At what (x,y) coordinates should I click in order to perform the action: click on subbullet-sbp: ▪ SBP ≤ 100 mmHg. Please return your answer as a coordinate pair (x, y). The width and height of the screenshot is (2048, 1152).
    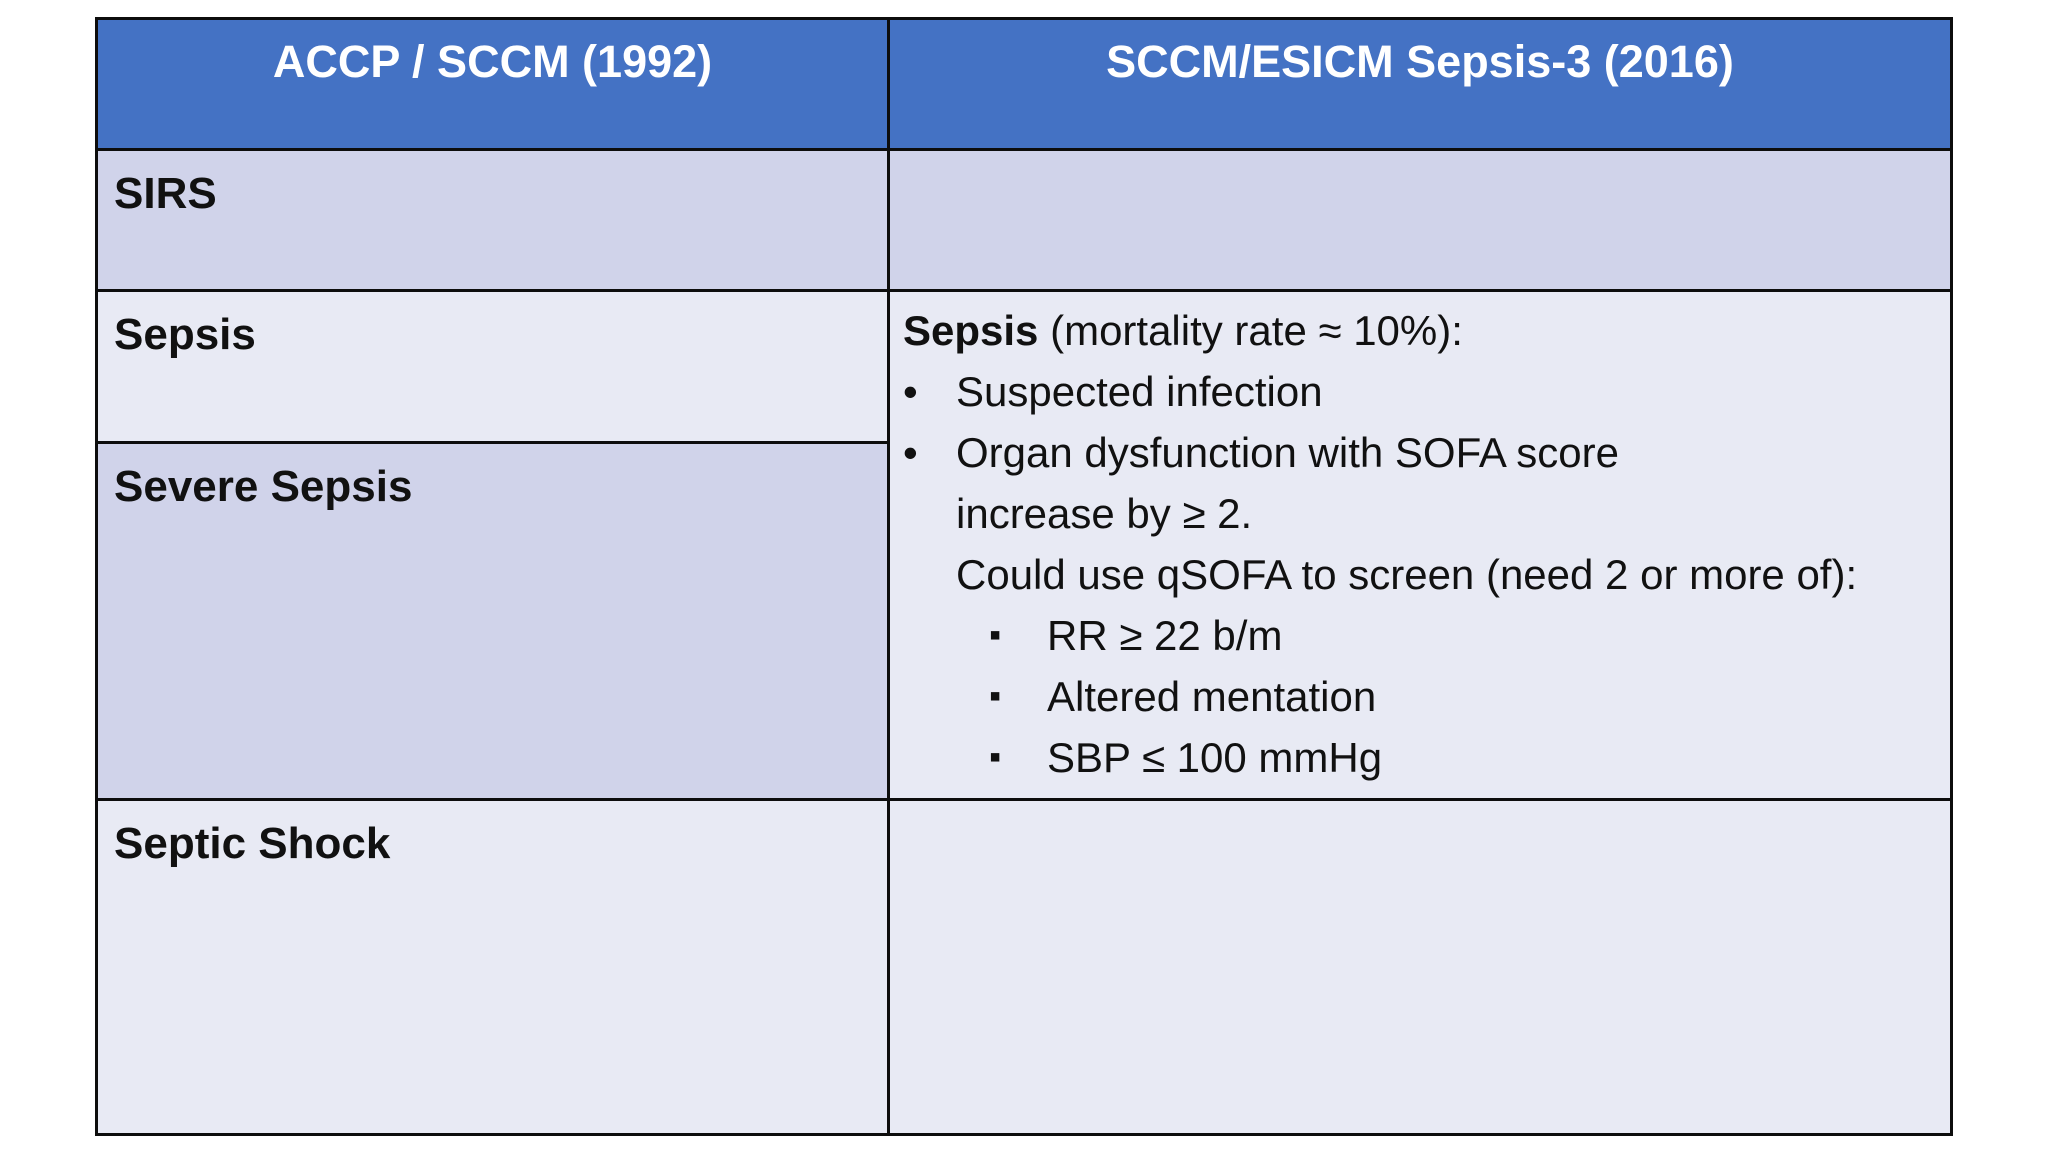
    Looking at the image, I should click on (1466, 757).